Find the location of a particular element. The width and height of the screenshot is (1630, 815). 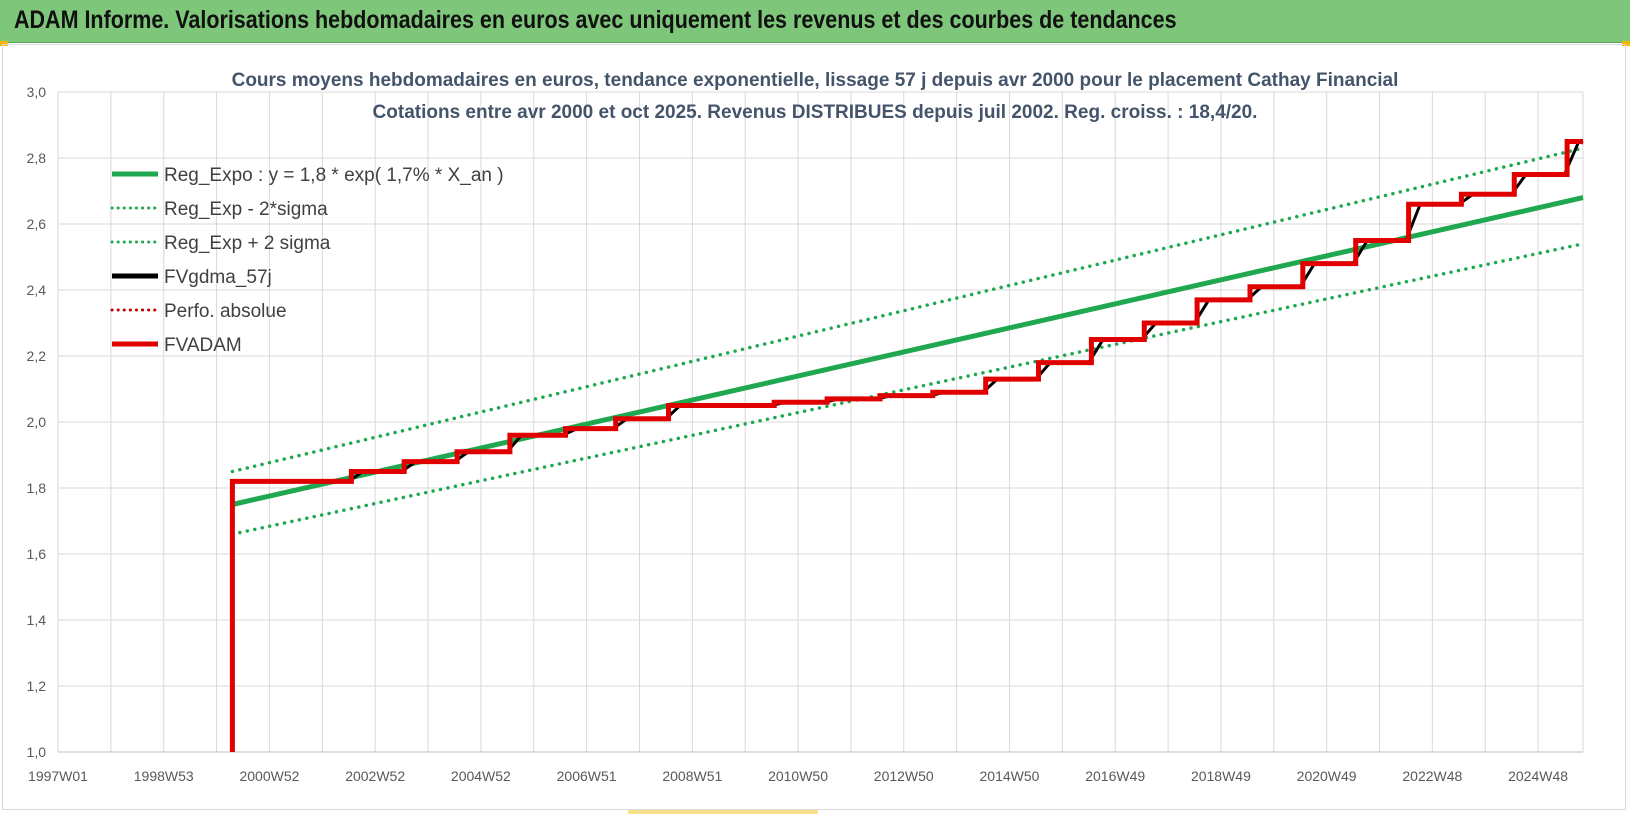

y-tick-label: 2,2 is located at coordinates (37, 356).